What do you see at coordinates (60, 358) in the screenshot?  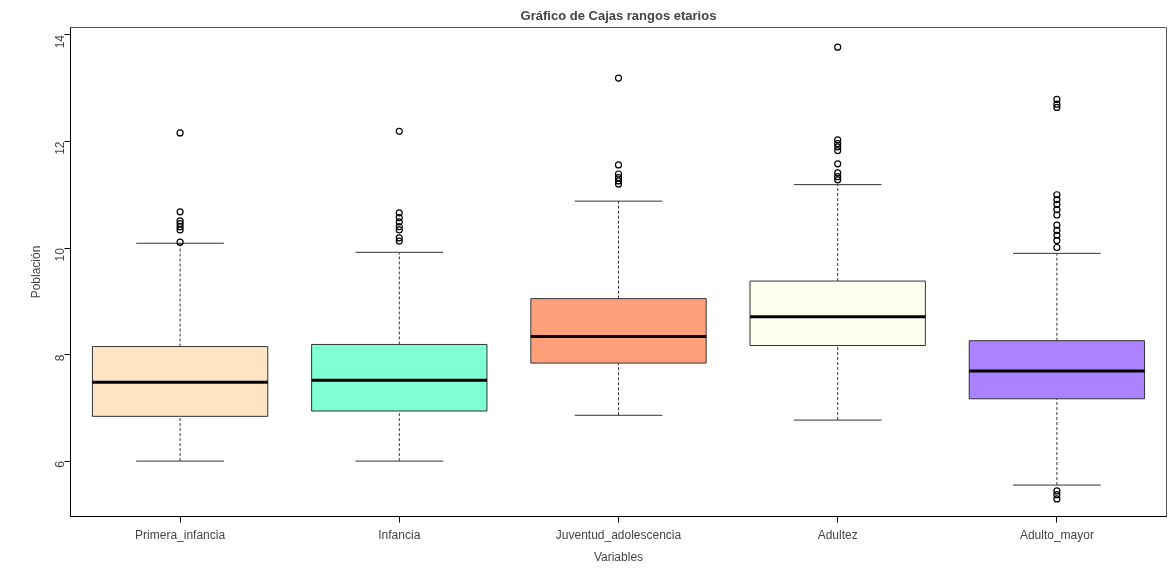 I see `y-tick-label: 8` at bounding box center [60, 358].